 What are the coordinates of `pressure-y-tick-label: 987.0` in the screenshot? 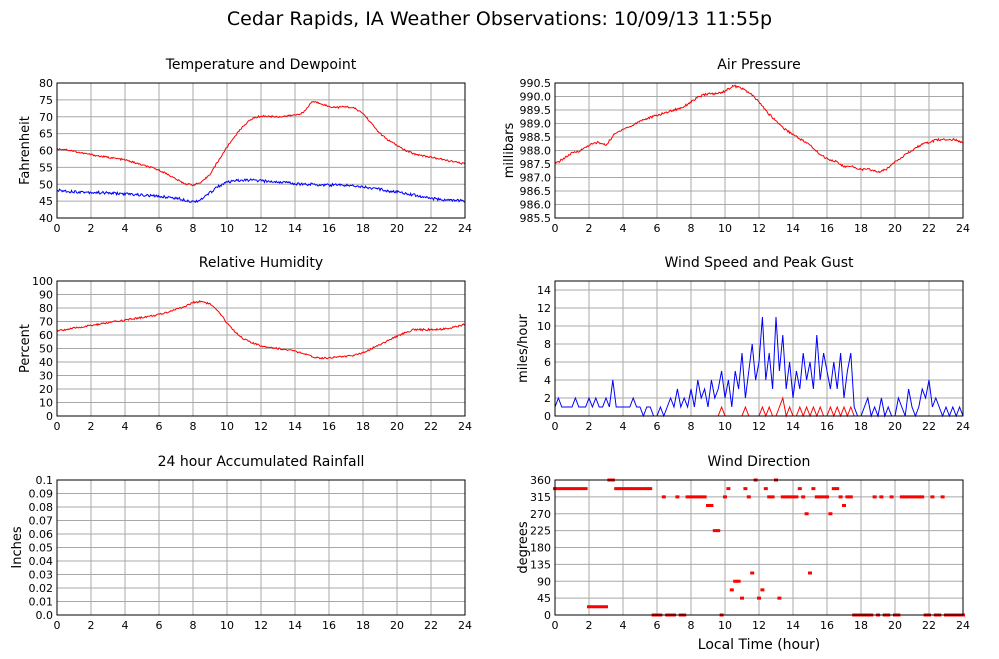 It's located at (536, 178).